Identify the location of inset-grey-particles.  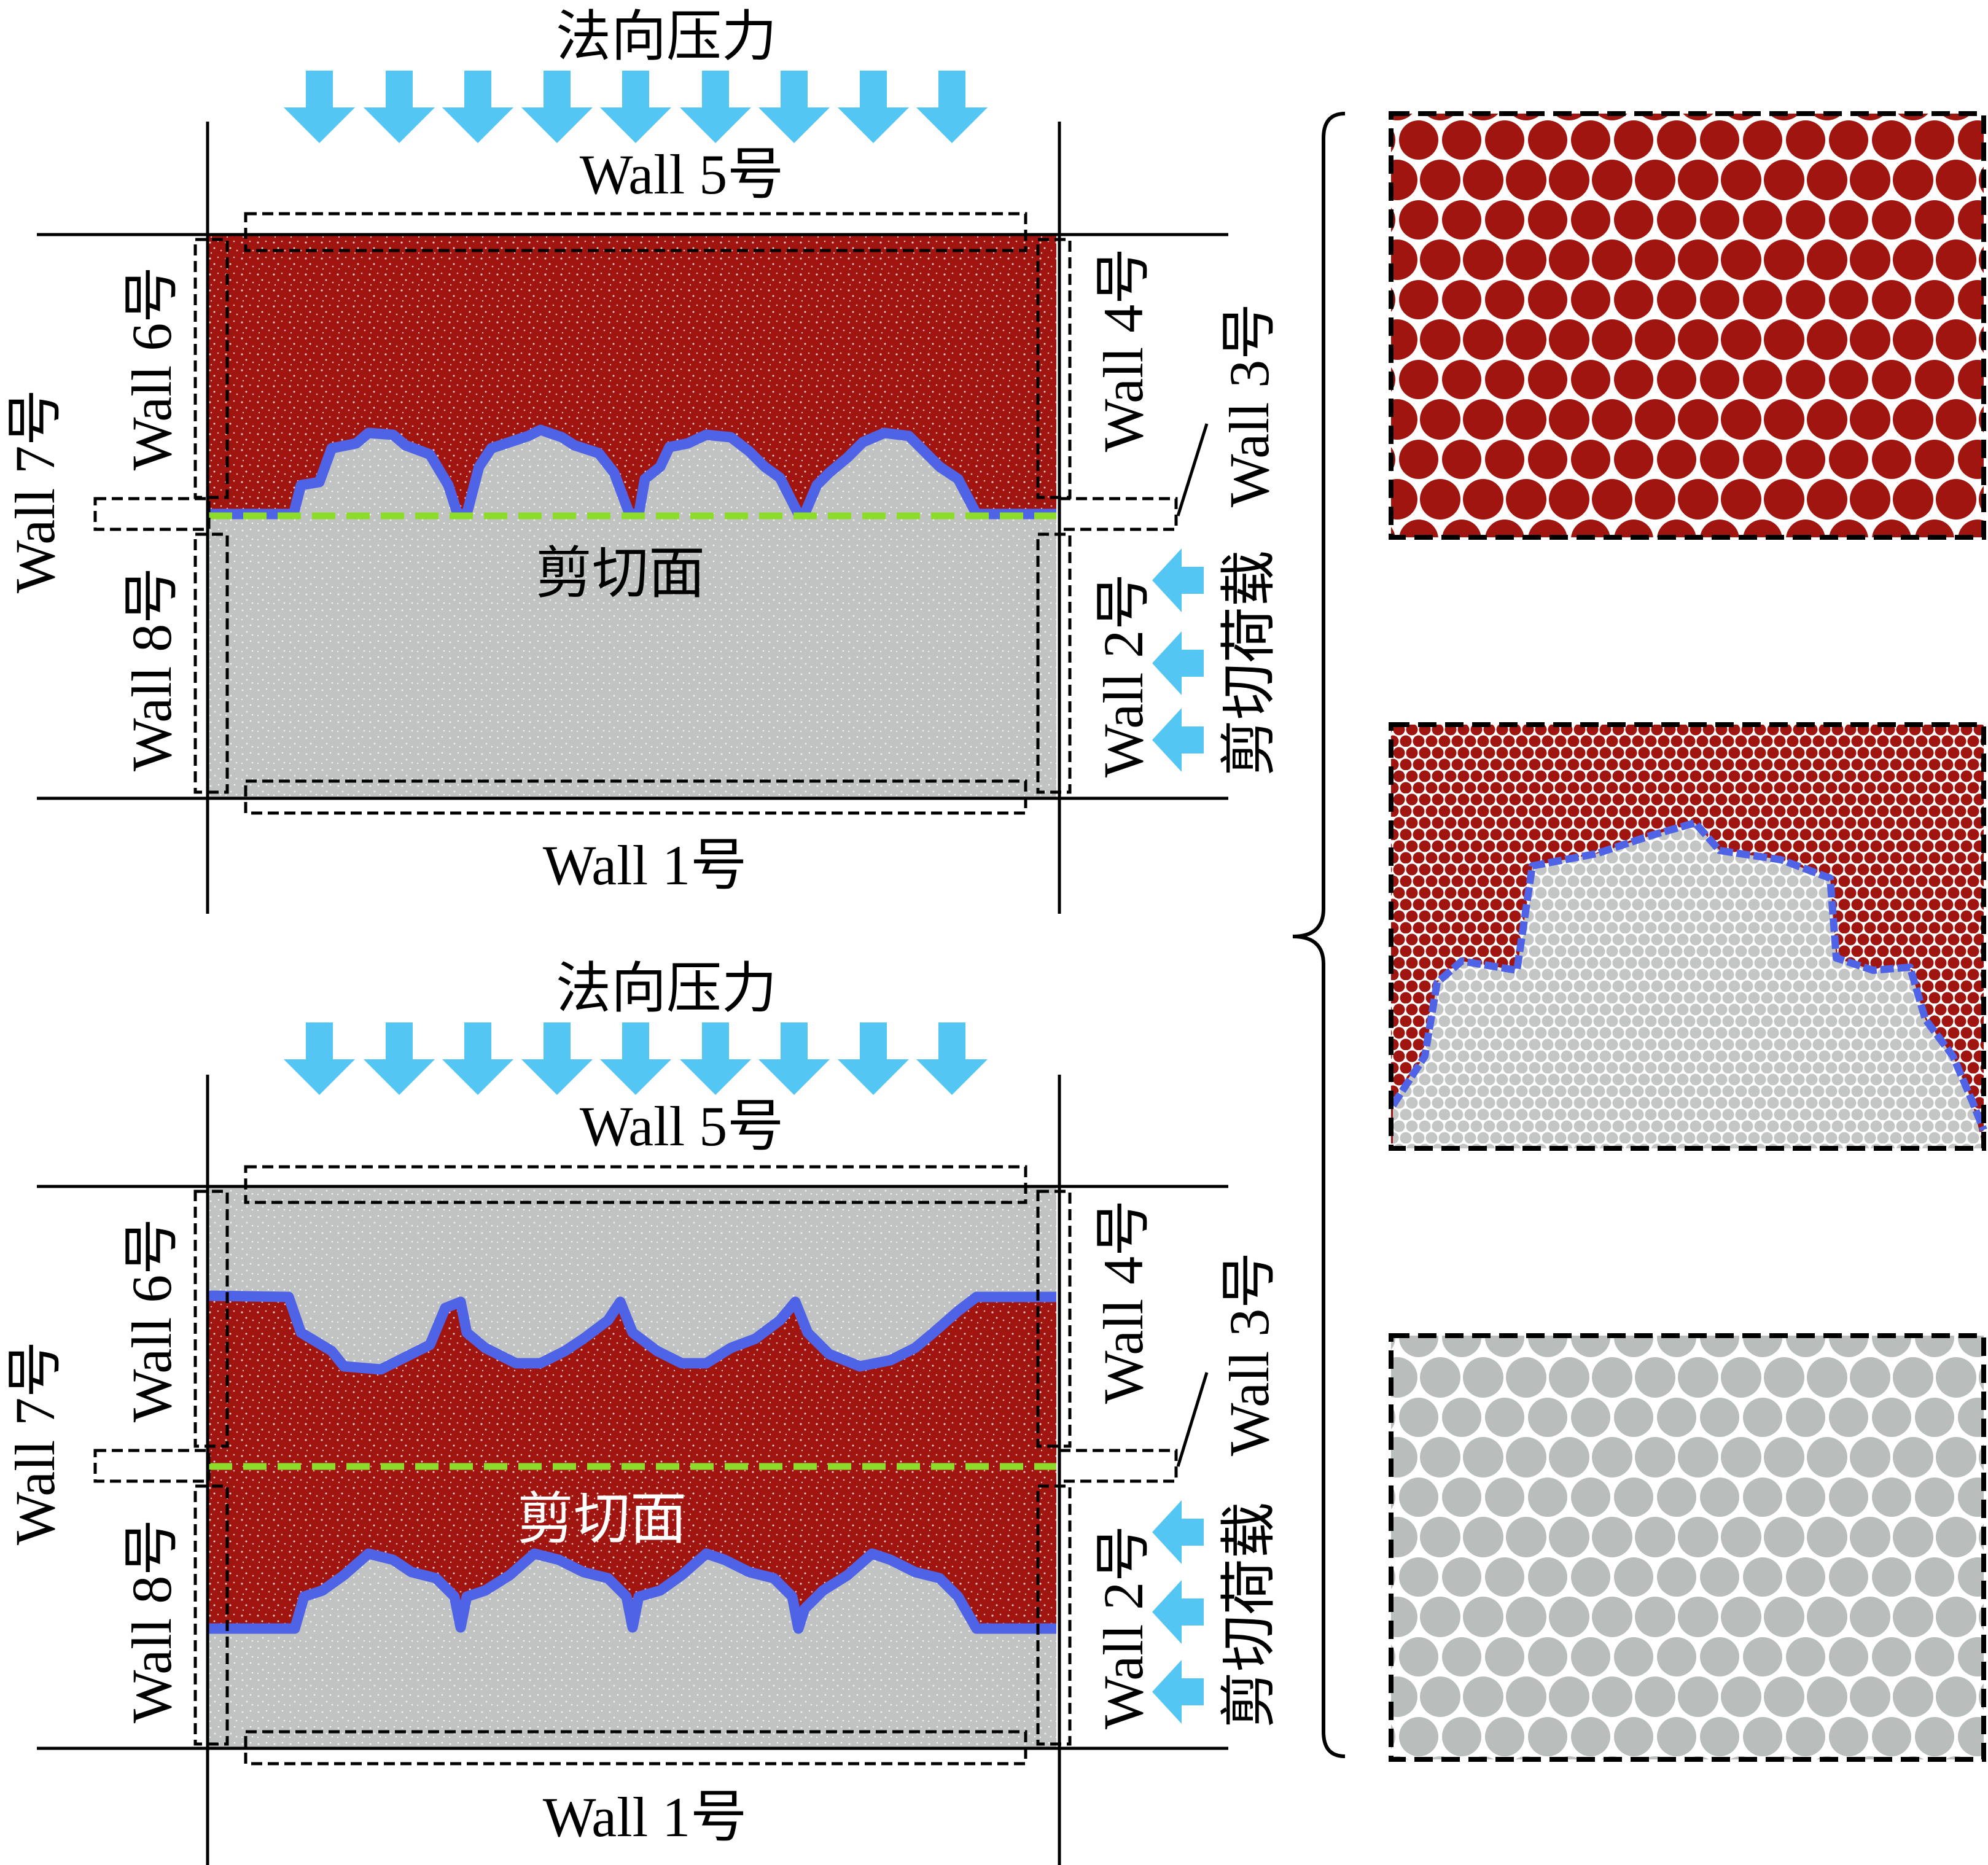
(1688, 1547).